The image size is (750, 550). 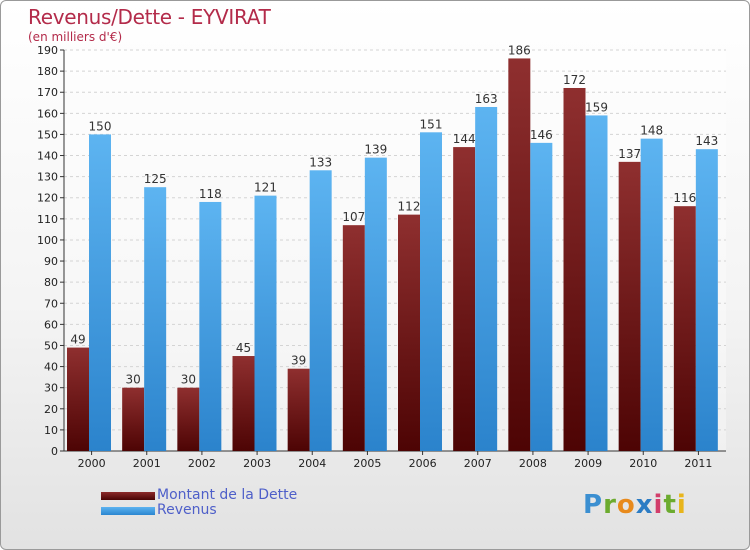 What do you see at coordinates (464, 139) in the screenshot?
I see `data-label: 144` at bounding box center [464, 139].